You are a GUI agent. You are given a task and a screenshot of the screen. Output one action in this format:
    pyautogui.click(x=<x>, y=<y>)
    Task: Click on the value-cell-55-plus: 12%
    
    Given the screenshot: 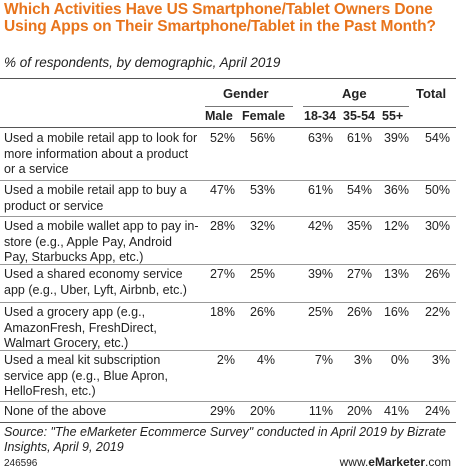 What is the action you would take?
    pyautogui.click(x=396, y=226)
    